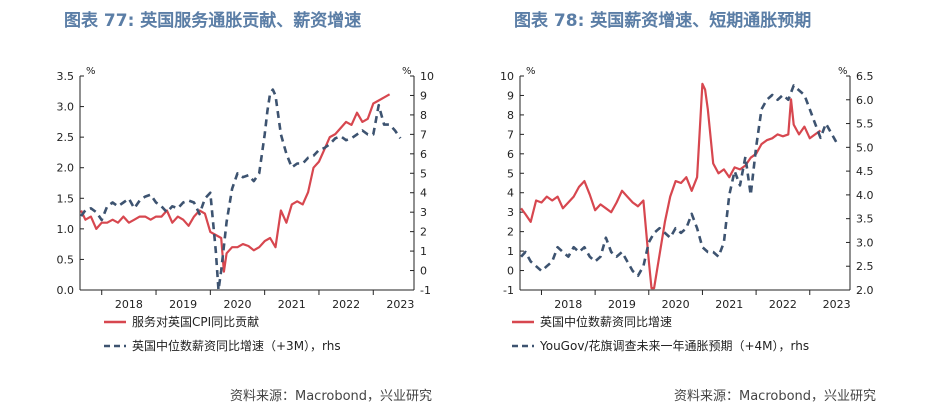  What do you see at coordinates (66, 198) in the screenshot?
I see `left-tick-label: 1.5` at bounding box center [66, 198].